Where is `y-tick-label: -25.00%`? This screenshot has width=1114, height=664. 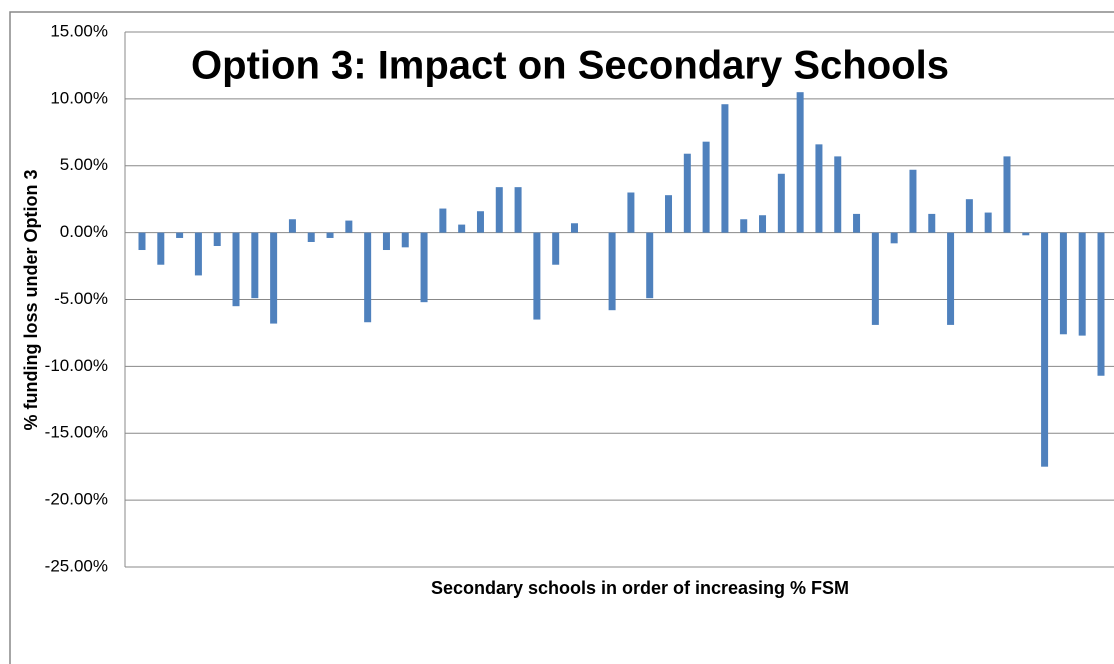 y-tick-label: -25.00% is located at coordinates (76, 565).